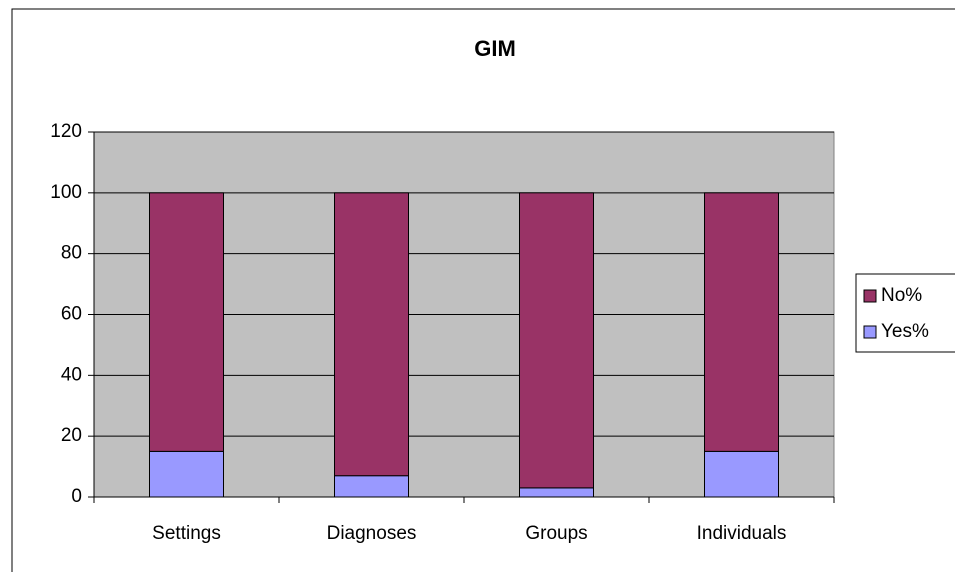 This screenshot has height=572, width=955. I want to click on y-tick-label: 0, so click(76, 496).